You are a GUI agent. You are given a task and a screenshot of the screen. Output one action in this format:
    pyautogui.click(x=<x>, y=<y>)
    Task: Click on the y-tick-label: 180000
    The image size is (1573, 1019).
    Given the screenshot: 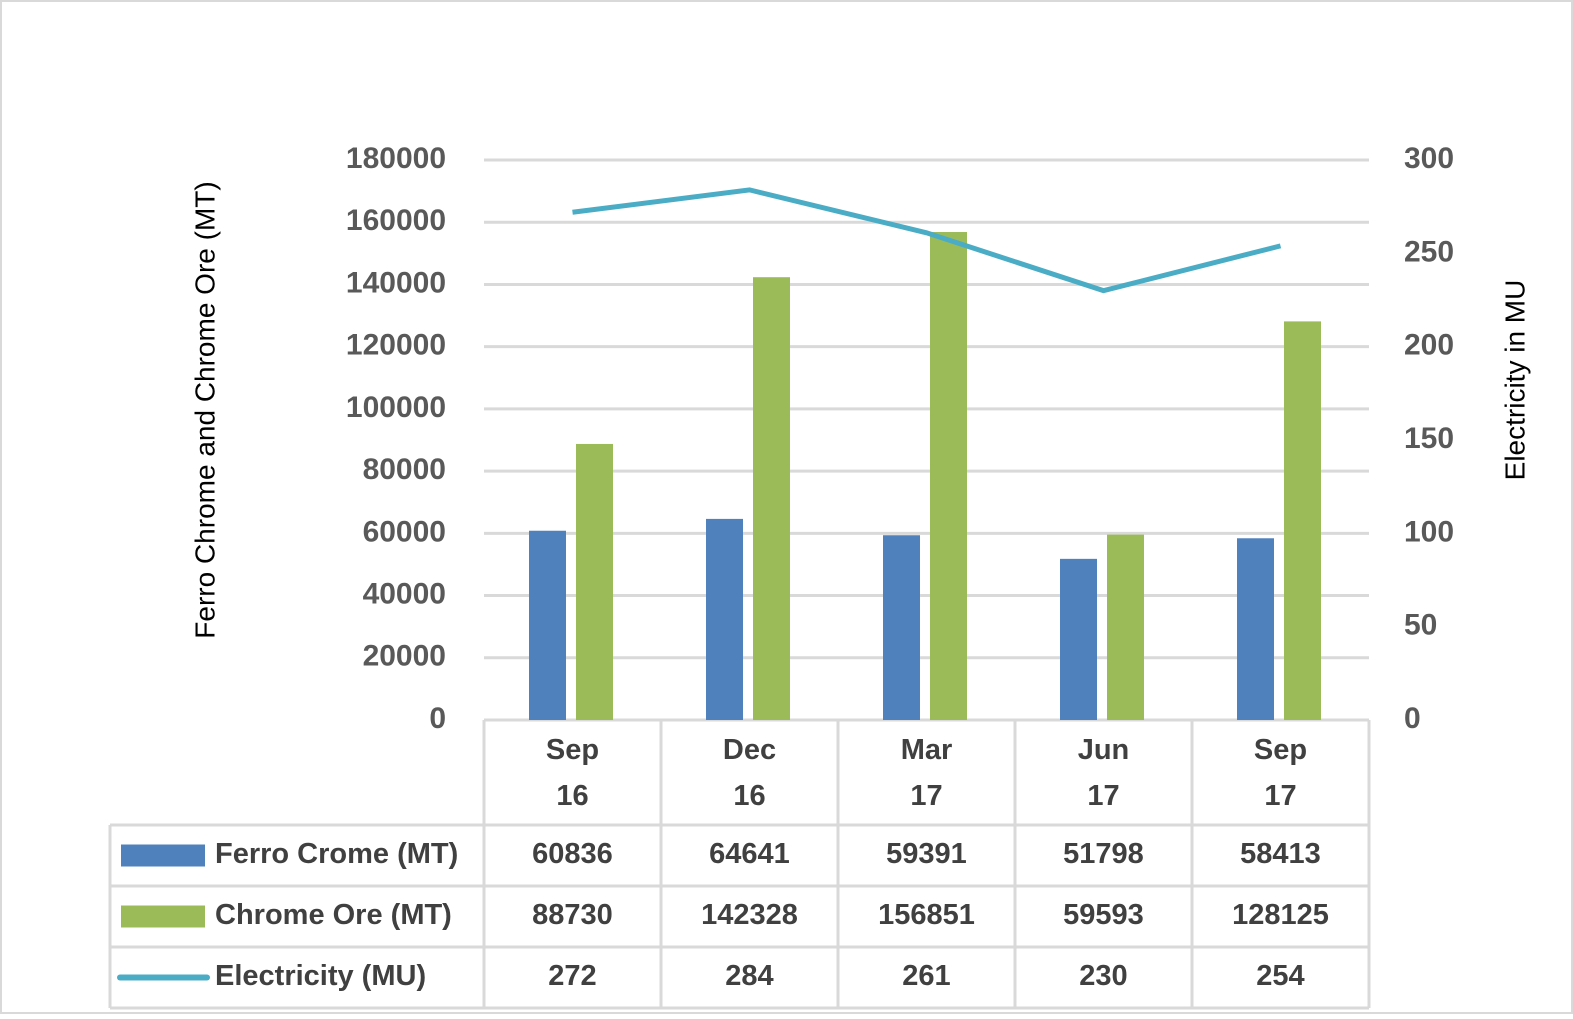 What is the action you would take?
    pyautogui.click(x=396, y=158)
    